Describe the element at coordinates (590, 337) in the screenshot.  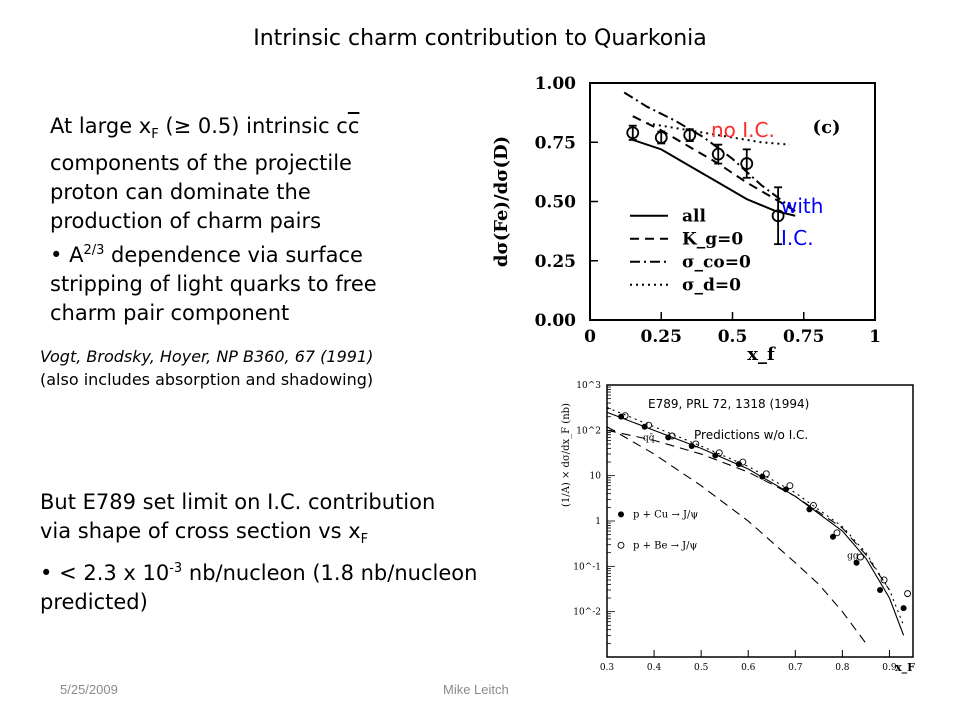
I see `x-tick-label: 0` at that location.